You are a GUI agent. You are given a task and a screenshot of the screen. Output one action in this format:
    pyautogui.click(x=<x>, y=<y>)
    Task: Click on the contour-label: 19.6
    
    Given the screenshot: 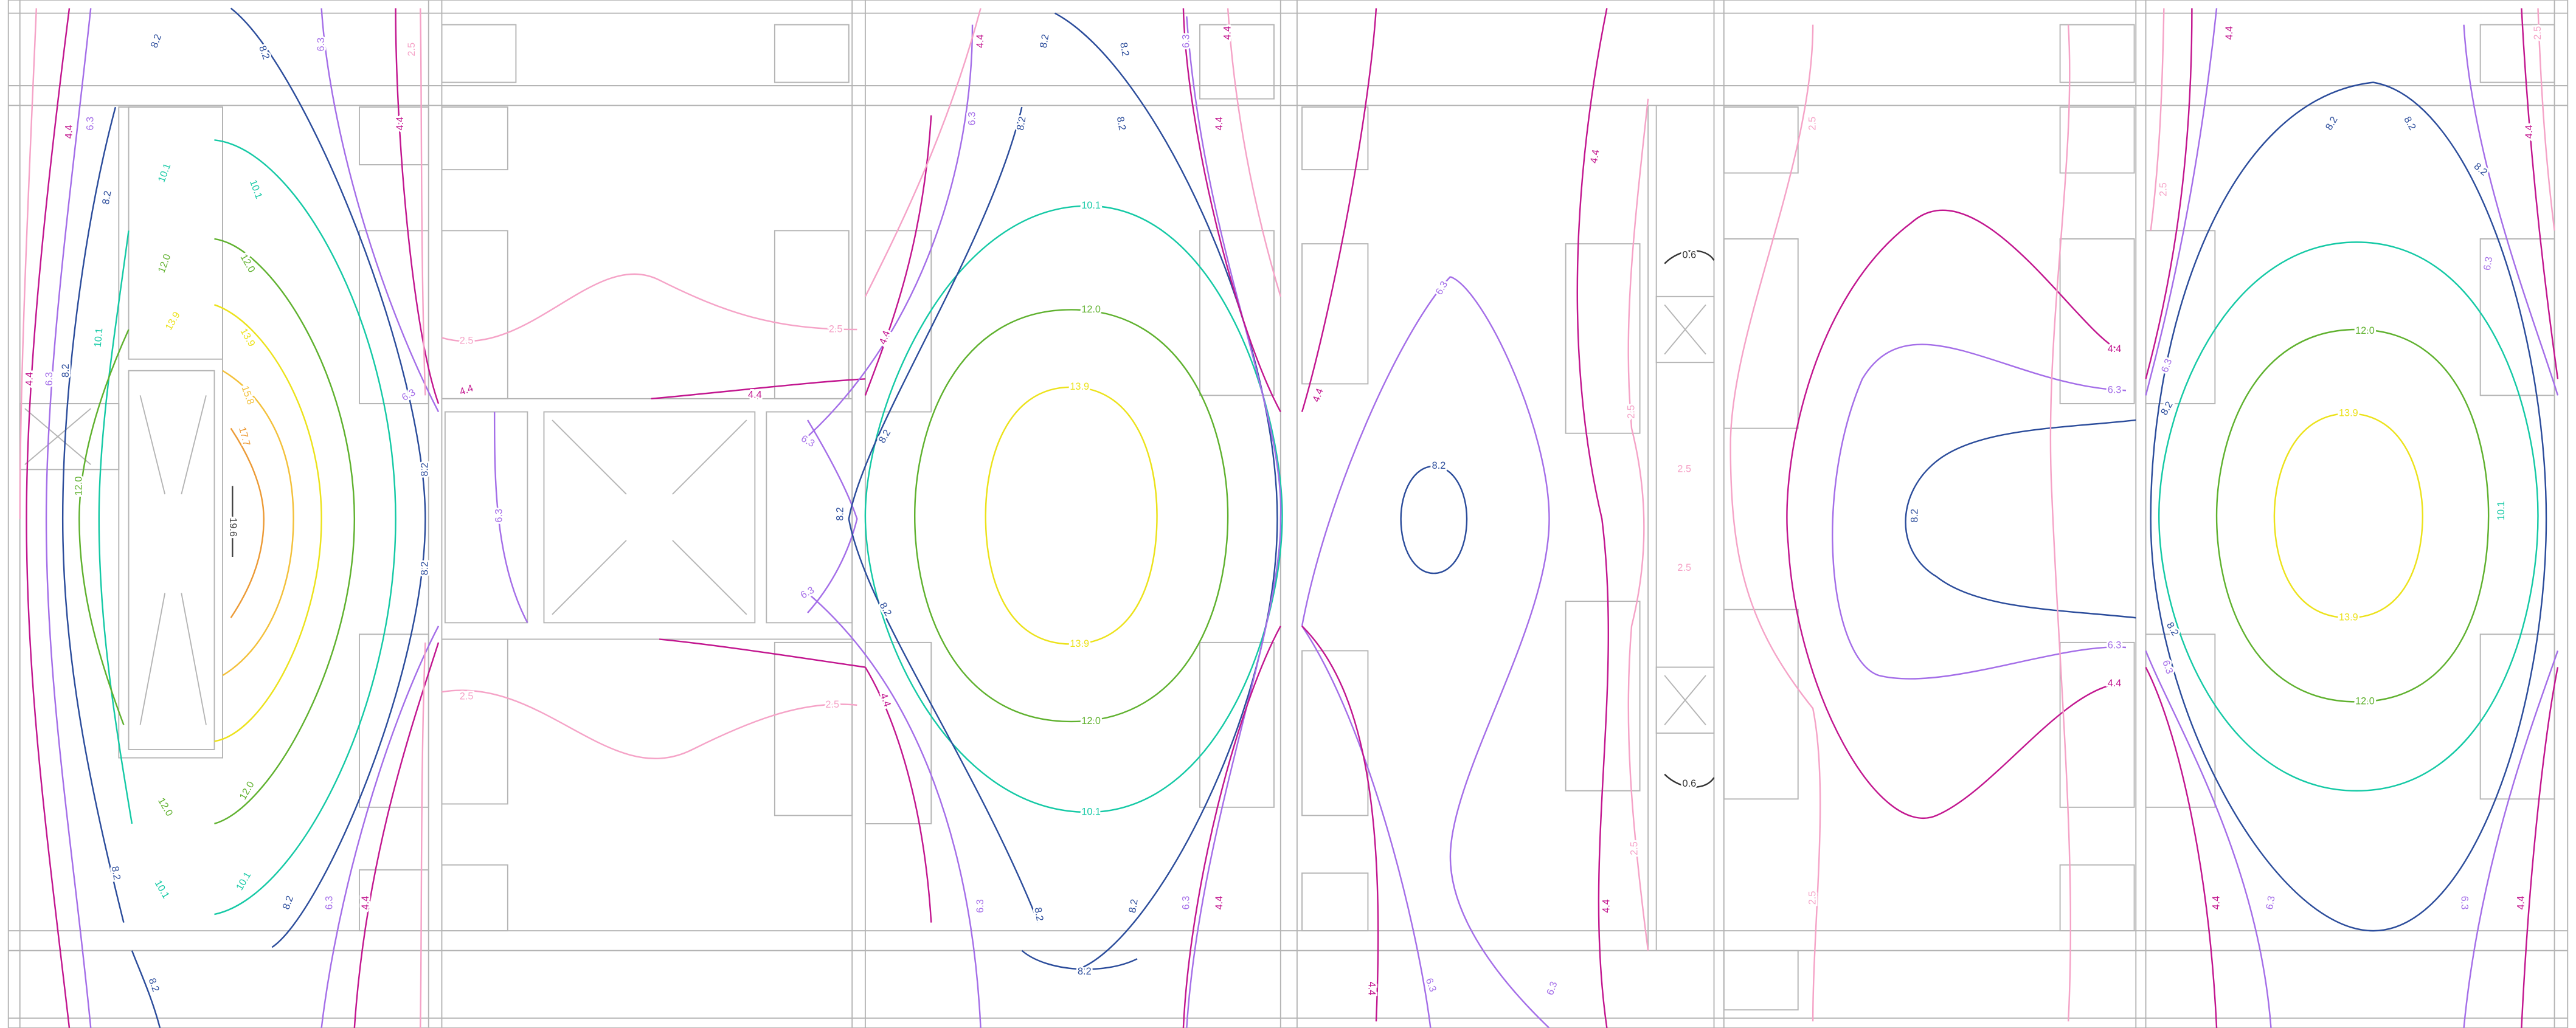 What is the action you would take?
    pyautogui.click(x=232, y=527)
    